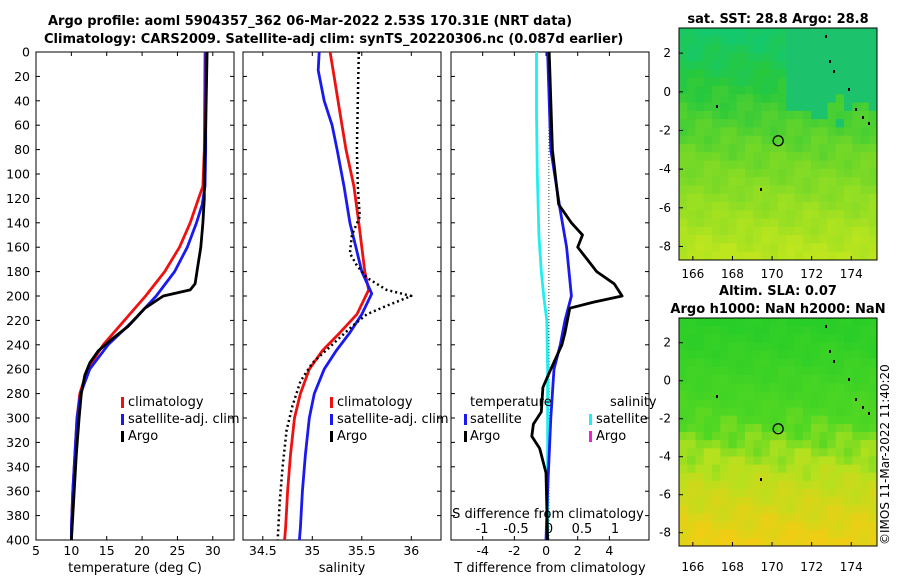 The height and width of the screenshot is (580, 900). Describe the element at coordinates (135, 568) in the screenshot. I see `temperature-xlabel: temperature (deg C)` at that location.